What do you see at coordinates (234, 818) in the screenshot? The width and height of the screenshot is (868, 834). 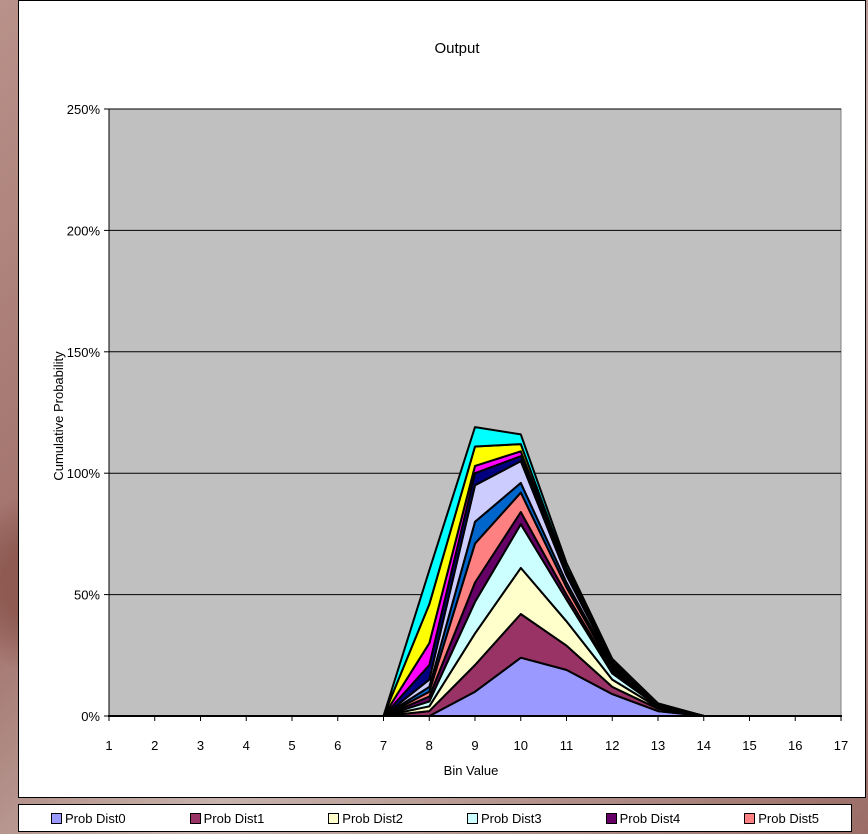 I see `legend-label: Prob Dist1` at bounding box center [234, 818].